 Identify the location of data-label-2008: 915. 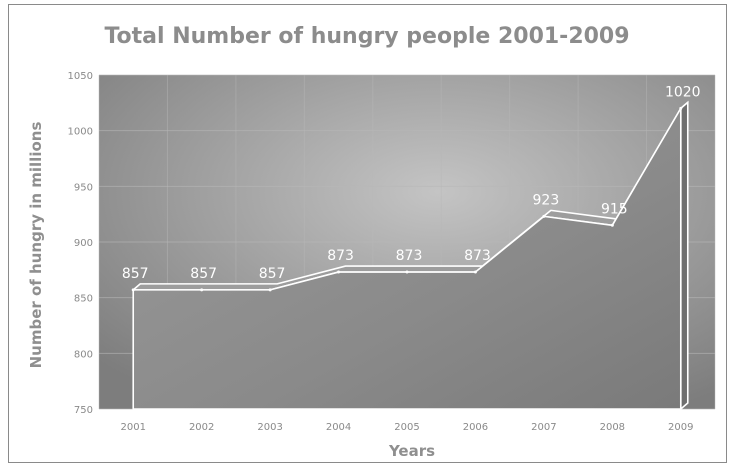
(614, 209).